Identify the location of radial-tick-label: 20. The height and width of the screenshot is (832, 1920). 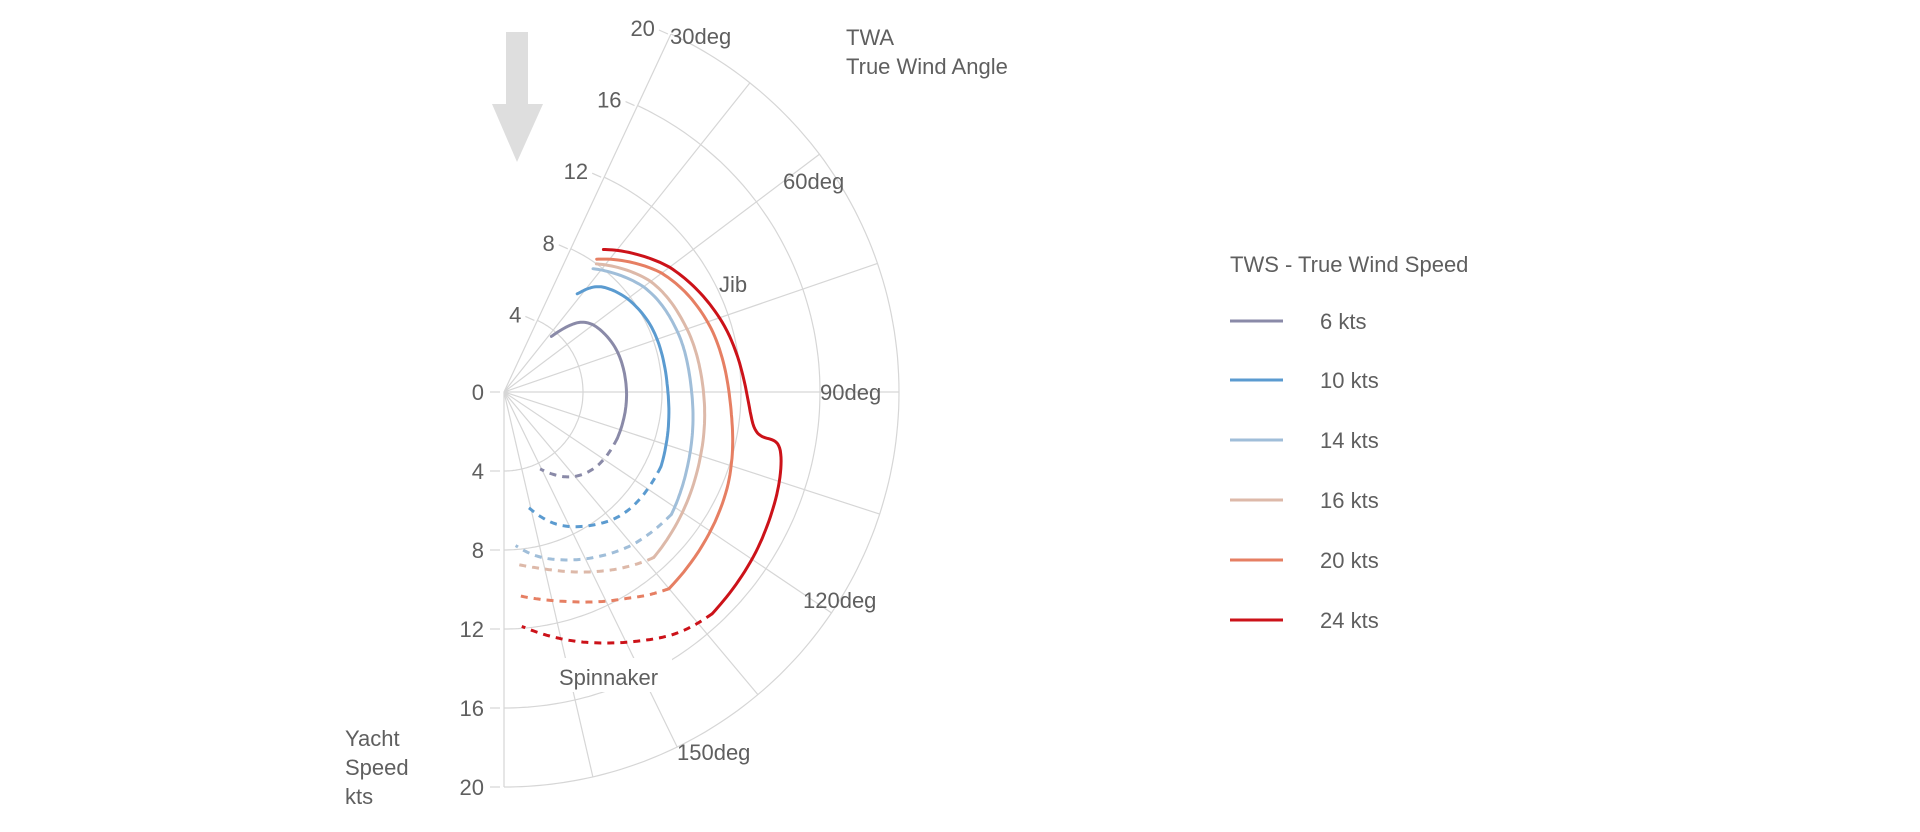
(472, 787).